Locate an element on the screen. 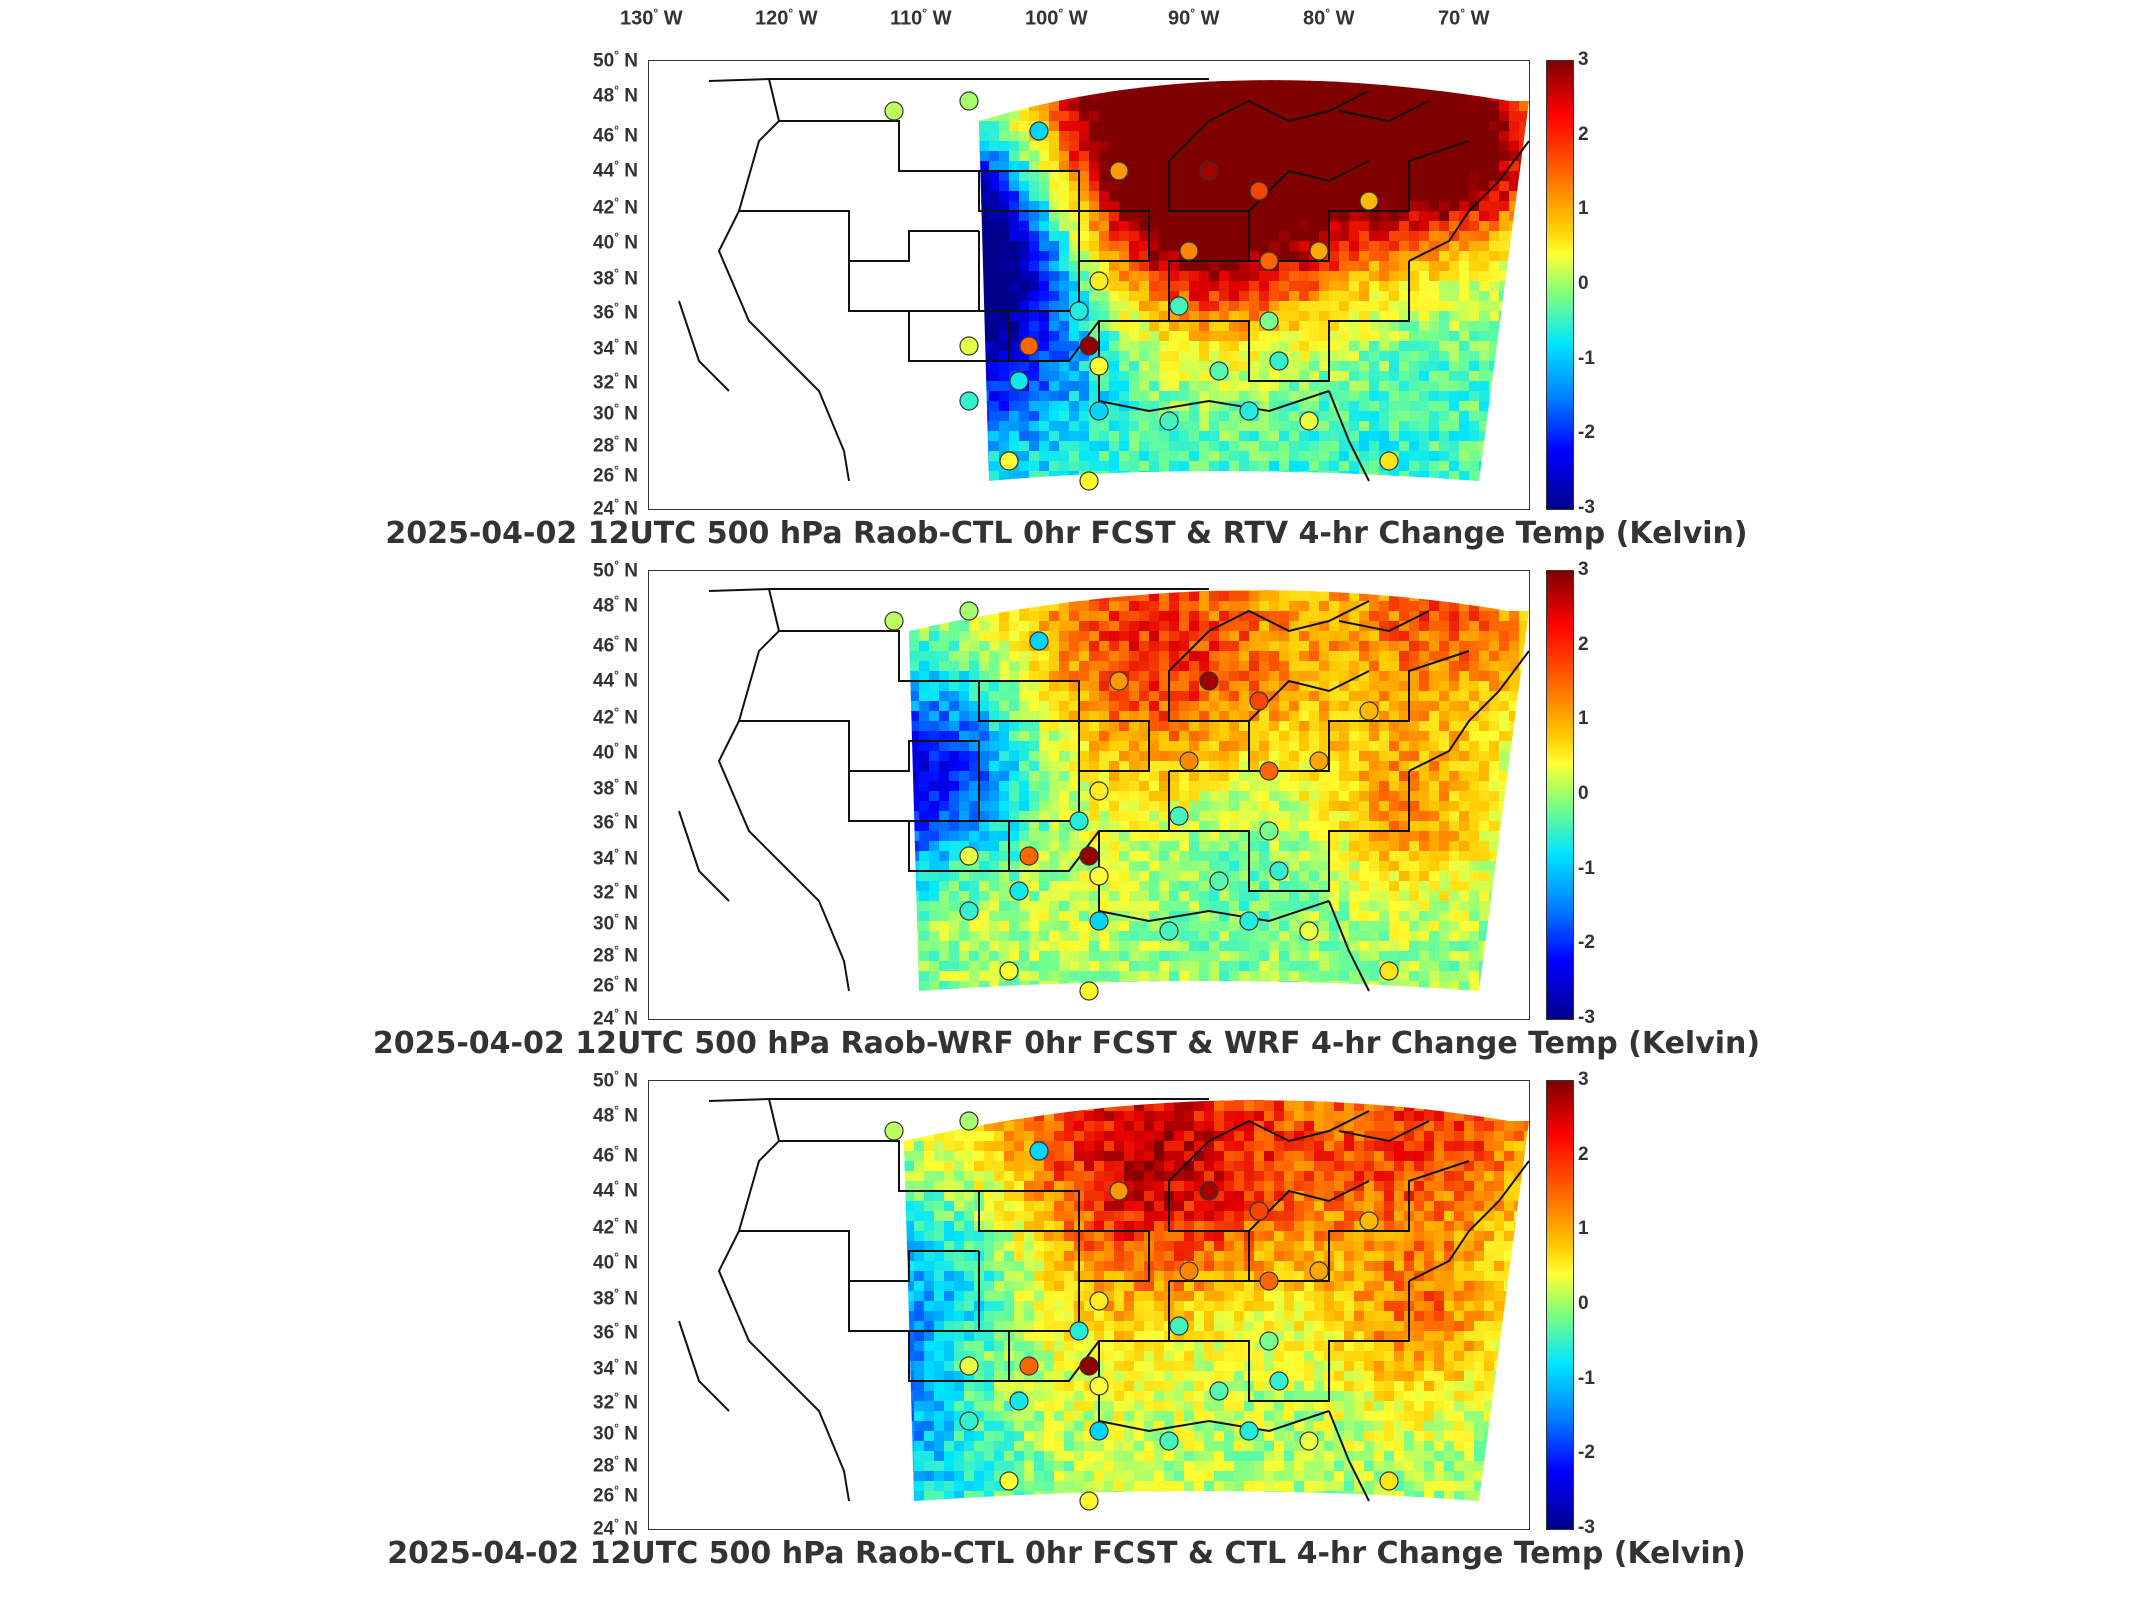 The width and height of the screenshot is (2133, 1600). raob-stations is located at coordinates (1141, 1311).